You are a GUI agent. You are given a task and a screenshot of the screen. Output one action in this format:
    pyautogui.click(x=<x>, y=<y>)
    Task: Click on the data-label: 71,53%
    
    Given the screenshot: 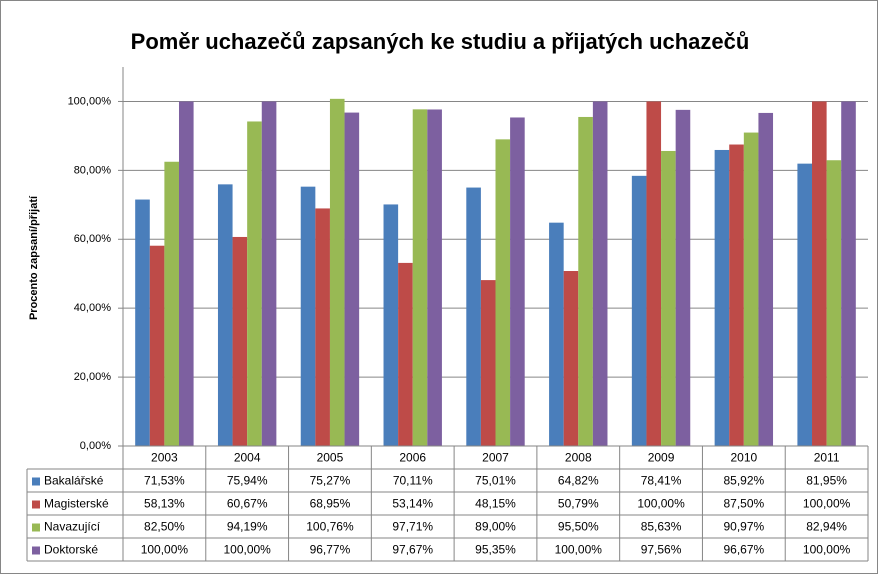 What is the action you would take?
    pyautogui.click(x=164, y=481)
    